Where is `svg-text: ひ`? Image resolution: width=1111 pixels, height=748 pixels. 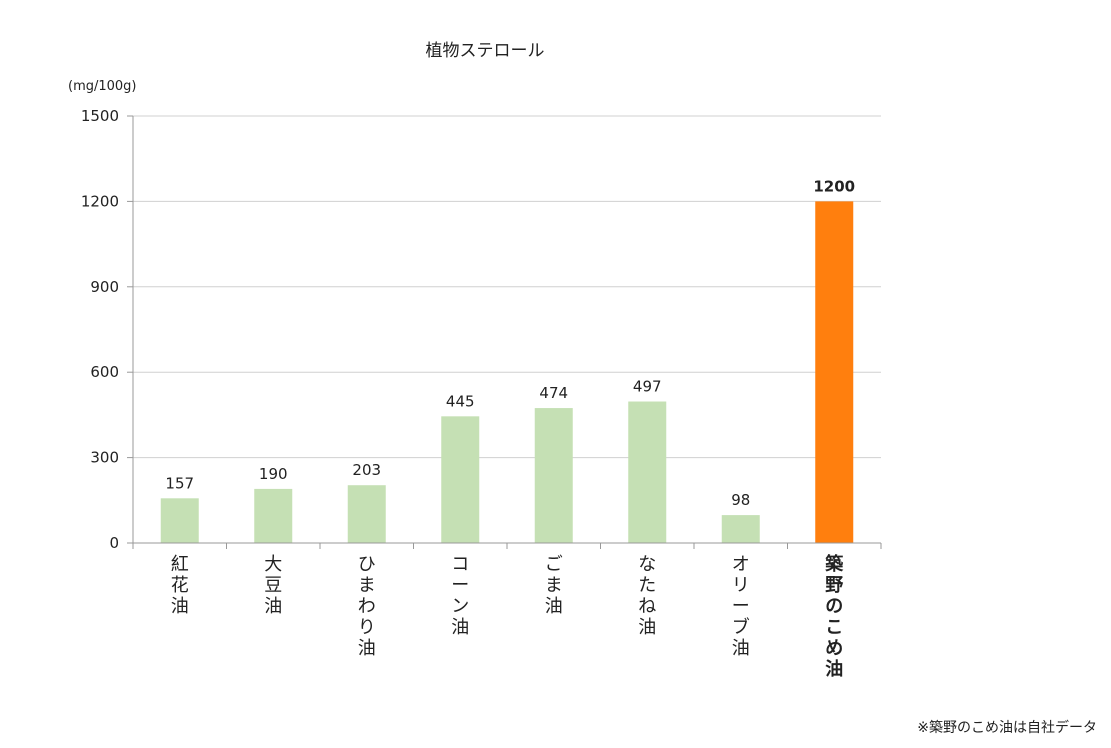
svg-text: ひ is located at coordinates (367, 564).